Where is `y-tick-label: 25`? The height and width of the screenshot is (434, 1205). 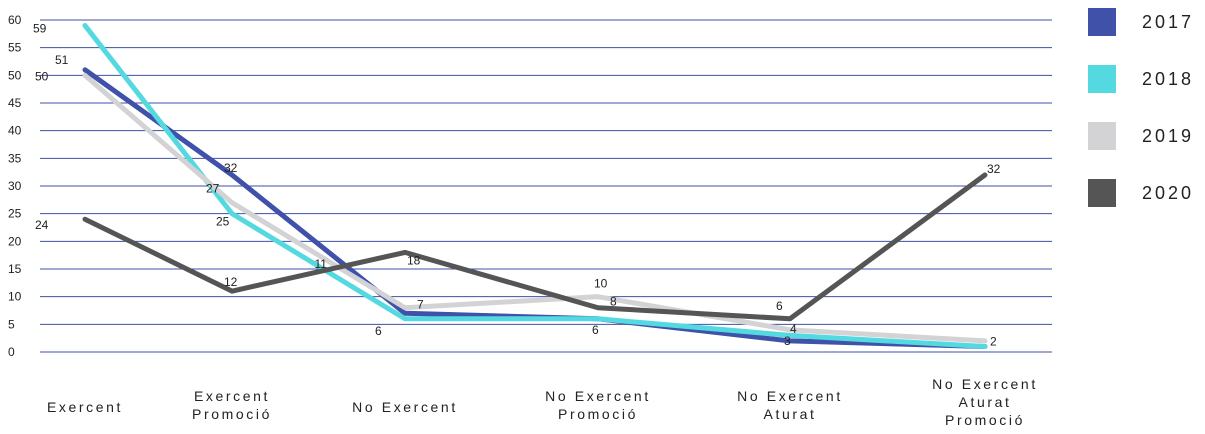
y-tick-label: 25 is located at coordinates (15, 214).